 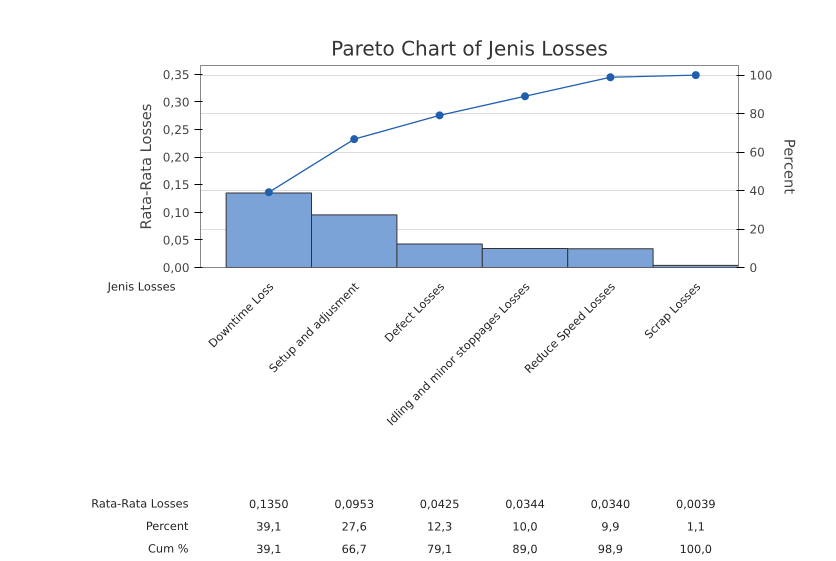 I want to click on data-label: 98,9, so click(x=611, y=549).